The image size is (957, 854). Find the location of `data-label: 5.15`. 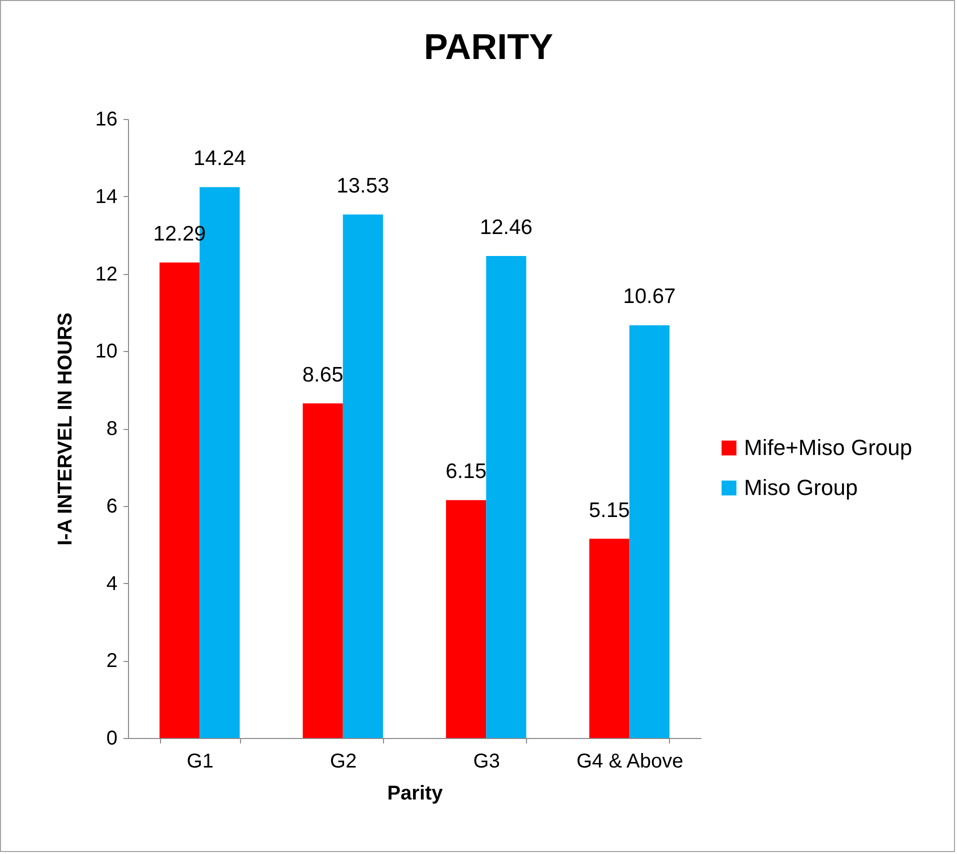

data-label: 5.15 is located at coordinates (609, 510).